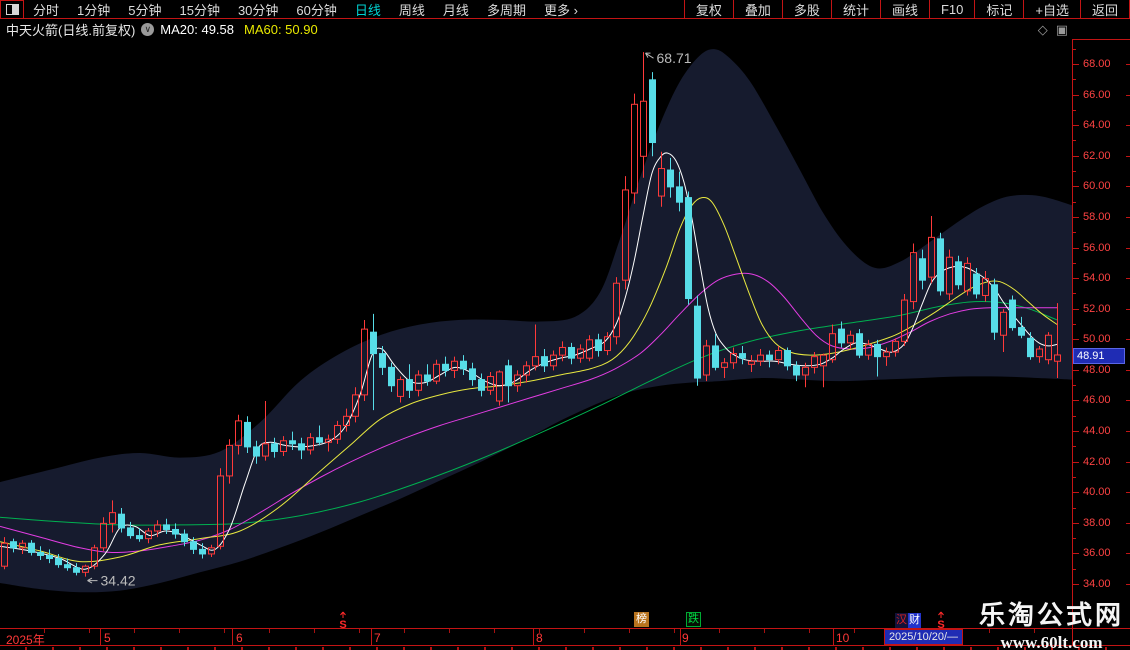 The width and height of the screenshot is (1130, 650). What do you see at coordinates (998, 9) in the screenshot?
I see `toolbar-action-标记: 标记` at bounding box center [998, 9].